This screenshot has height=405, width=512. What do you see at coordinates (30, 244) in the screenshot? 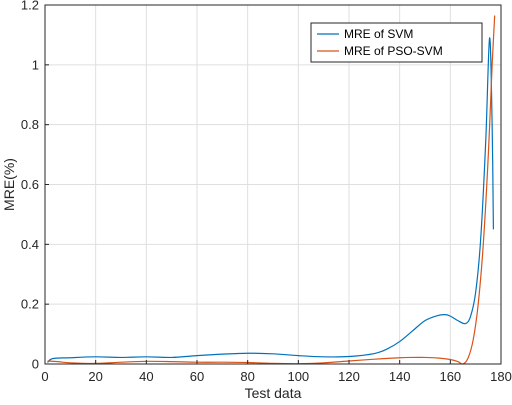
I see `y-tick-label: 0.4` at bounding box center [30, 244].